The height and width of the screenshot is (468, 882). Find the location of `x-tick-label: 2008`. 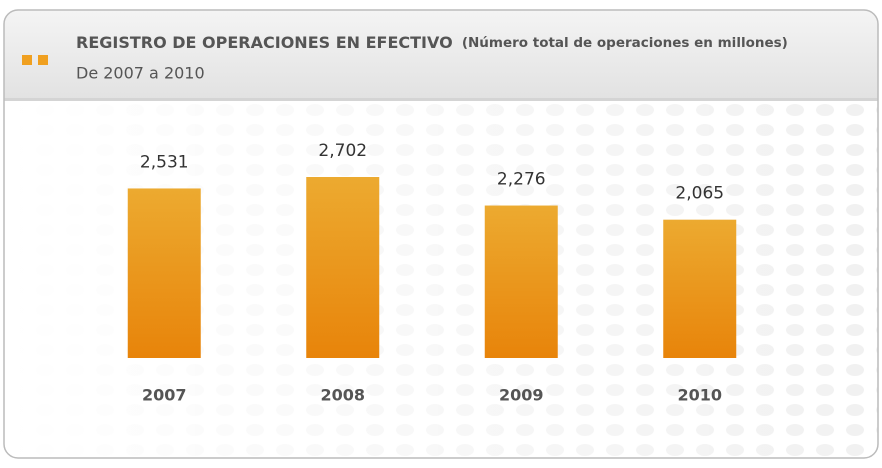

x-tick-label: 2008 is located at coordinates (342, 395).